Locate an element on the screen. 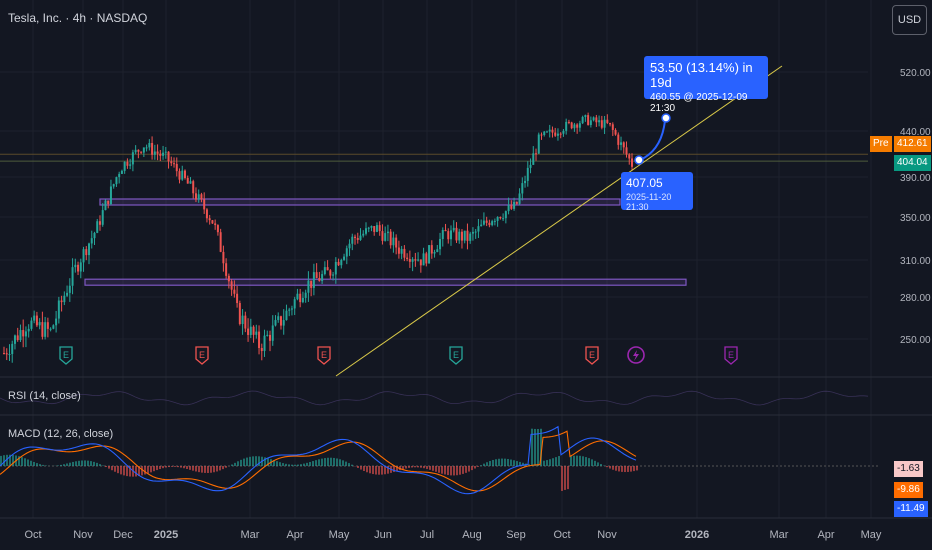 The height and width of the screenshot is (550, 932). symbol-title: Tesla, Inc. · 4h · NASDAQ is located at coordinates (78, 18).